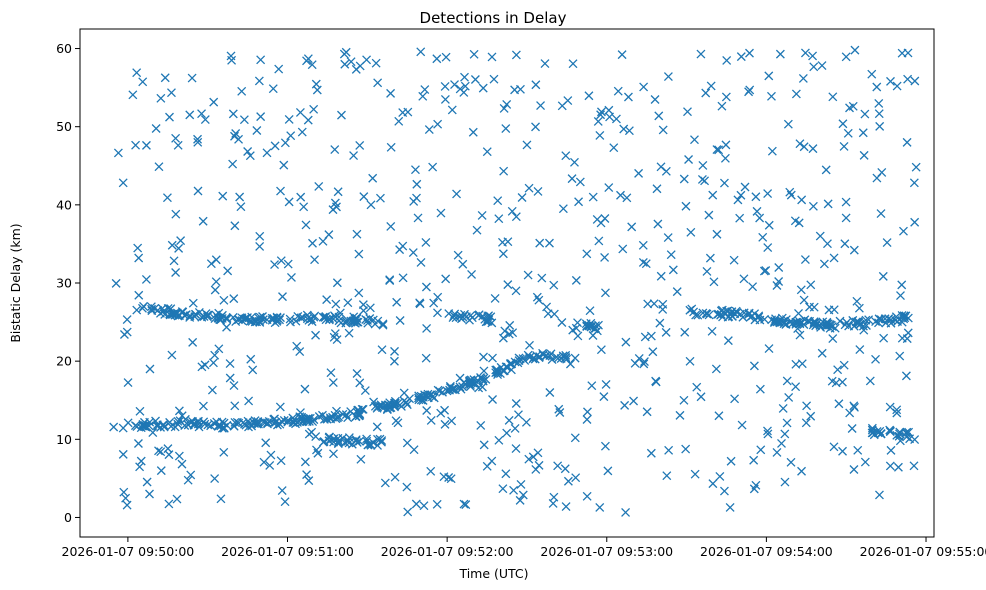 This screenshot has height=590, width=986. I want to click on chart-title: Detections in Delay, so click(493, 18).